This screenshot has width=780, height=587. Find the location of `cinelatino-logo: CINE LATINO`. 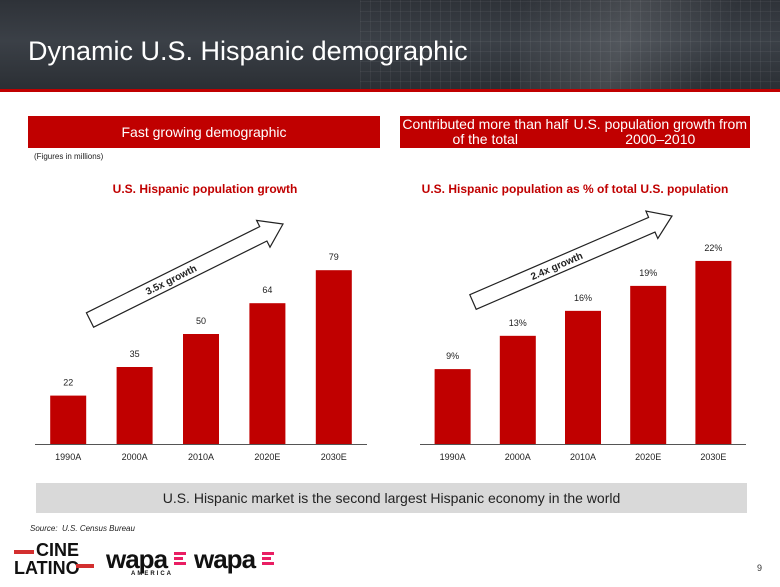

cinelatino-logo: CINE LATINO is located at coordinates (55, 560).